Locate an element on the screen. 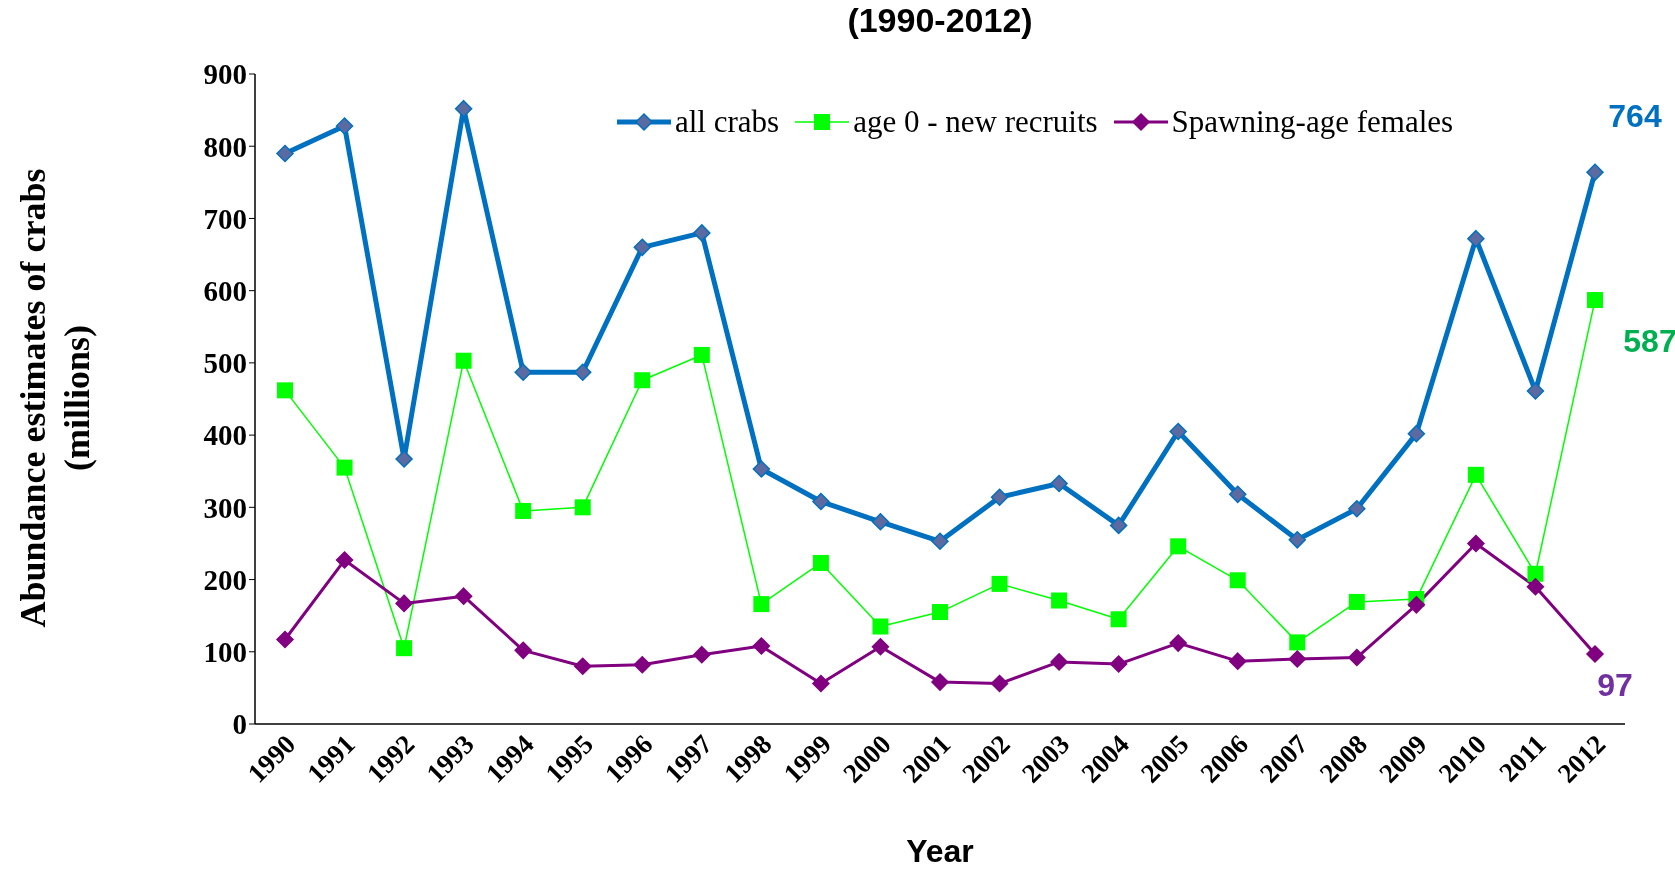 This screenshot has width=1675, height=882. y-tick-label: 0 is located at coordinates (239, 724).